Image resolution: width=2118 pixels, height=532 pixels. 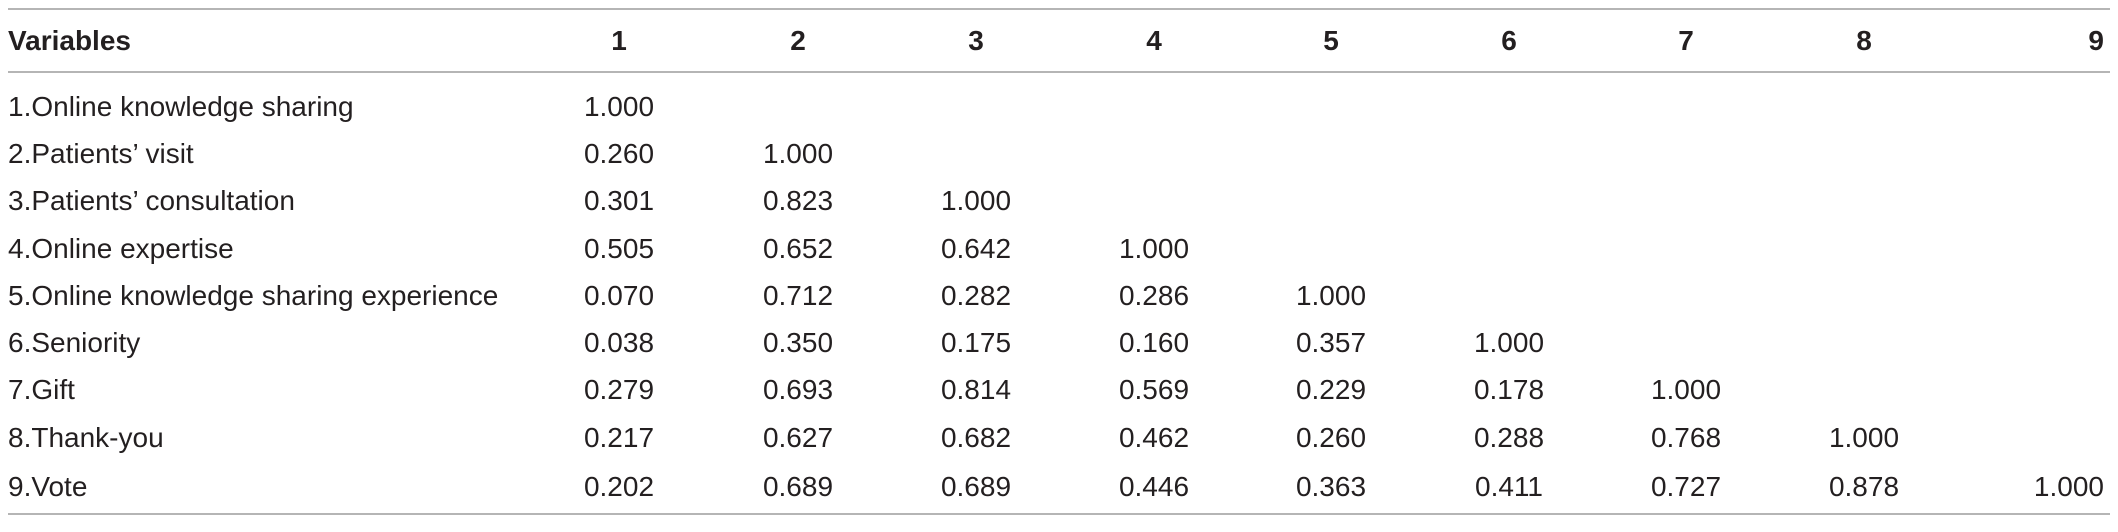 What do you see at coordinates (1331, 488) in the screenshot?
I see `correlation-cell: 0.363` at bounding box center [1331, 488].